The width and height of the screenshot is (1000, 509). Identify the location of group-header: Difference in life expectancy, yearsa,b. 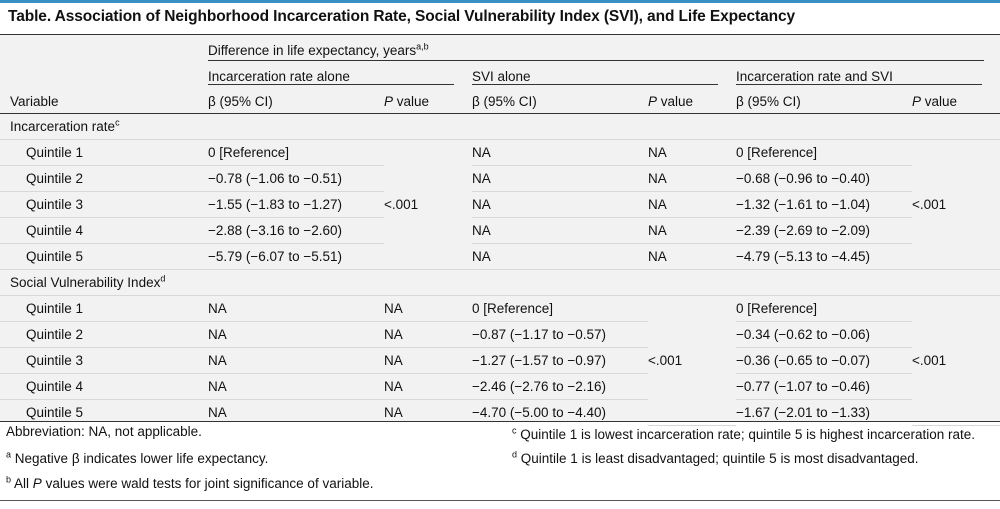
(596, 51).